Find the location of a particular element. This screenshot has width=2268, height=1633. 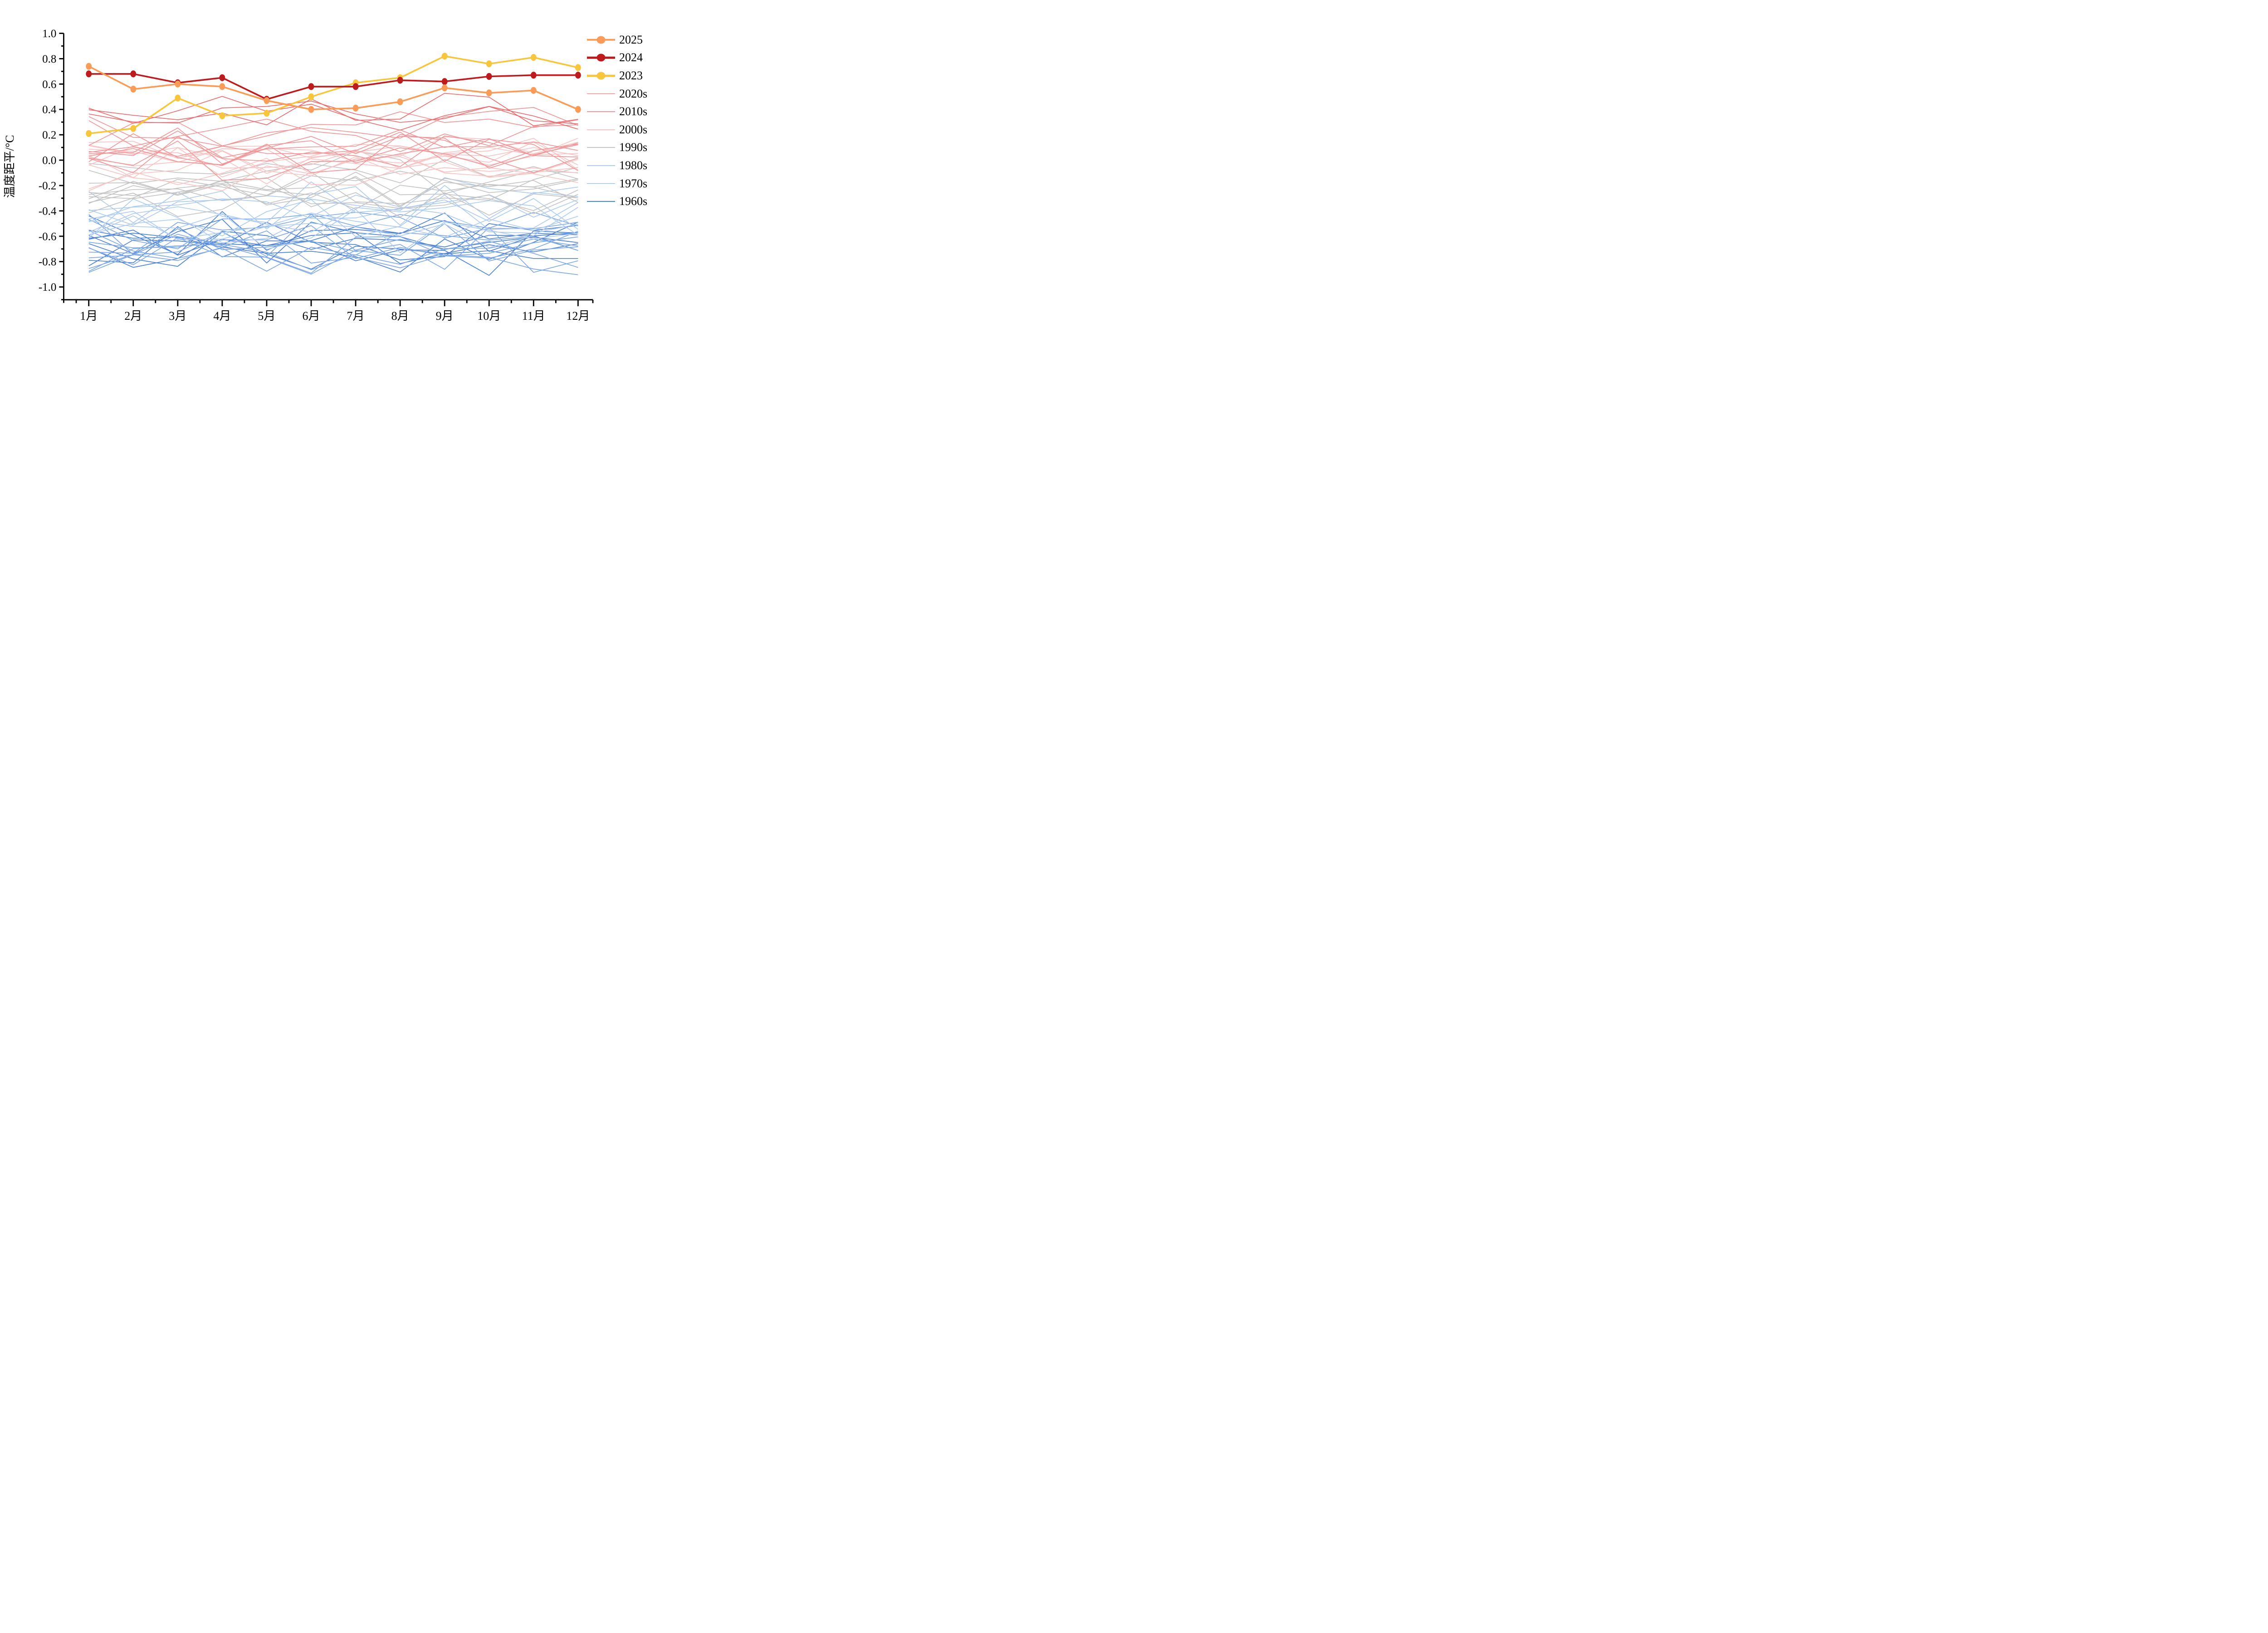

series-line-2025 is located at coordinates (333, 88).